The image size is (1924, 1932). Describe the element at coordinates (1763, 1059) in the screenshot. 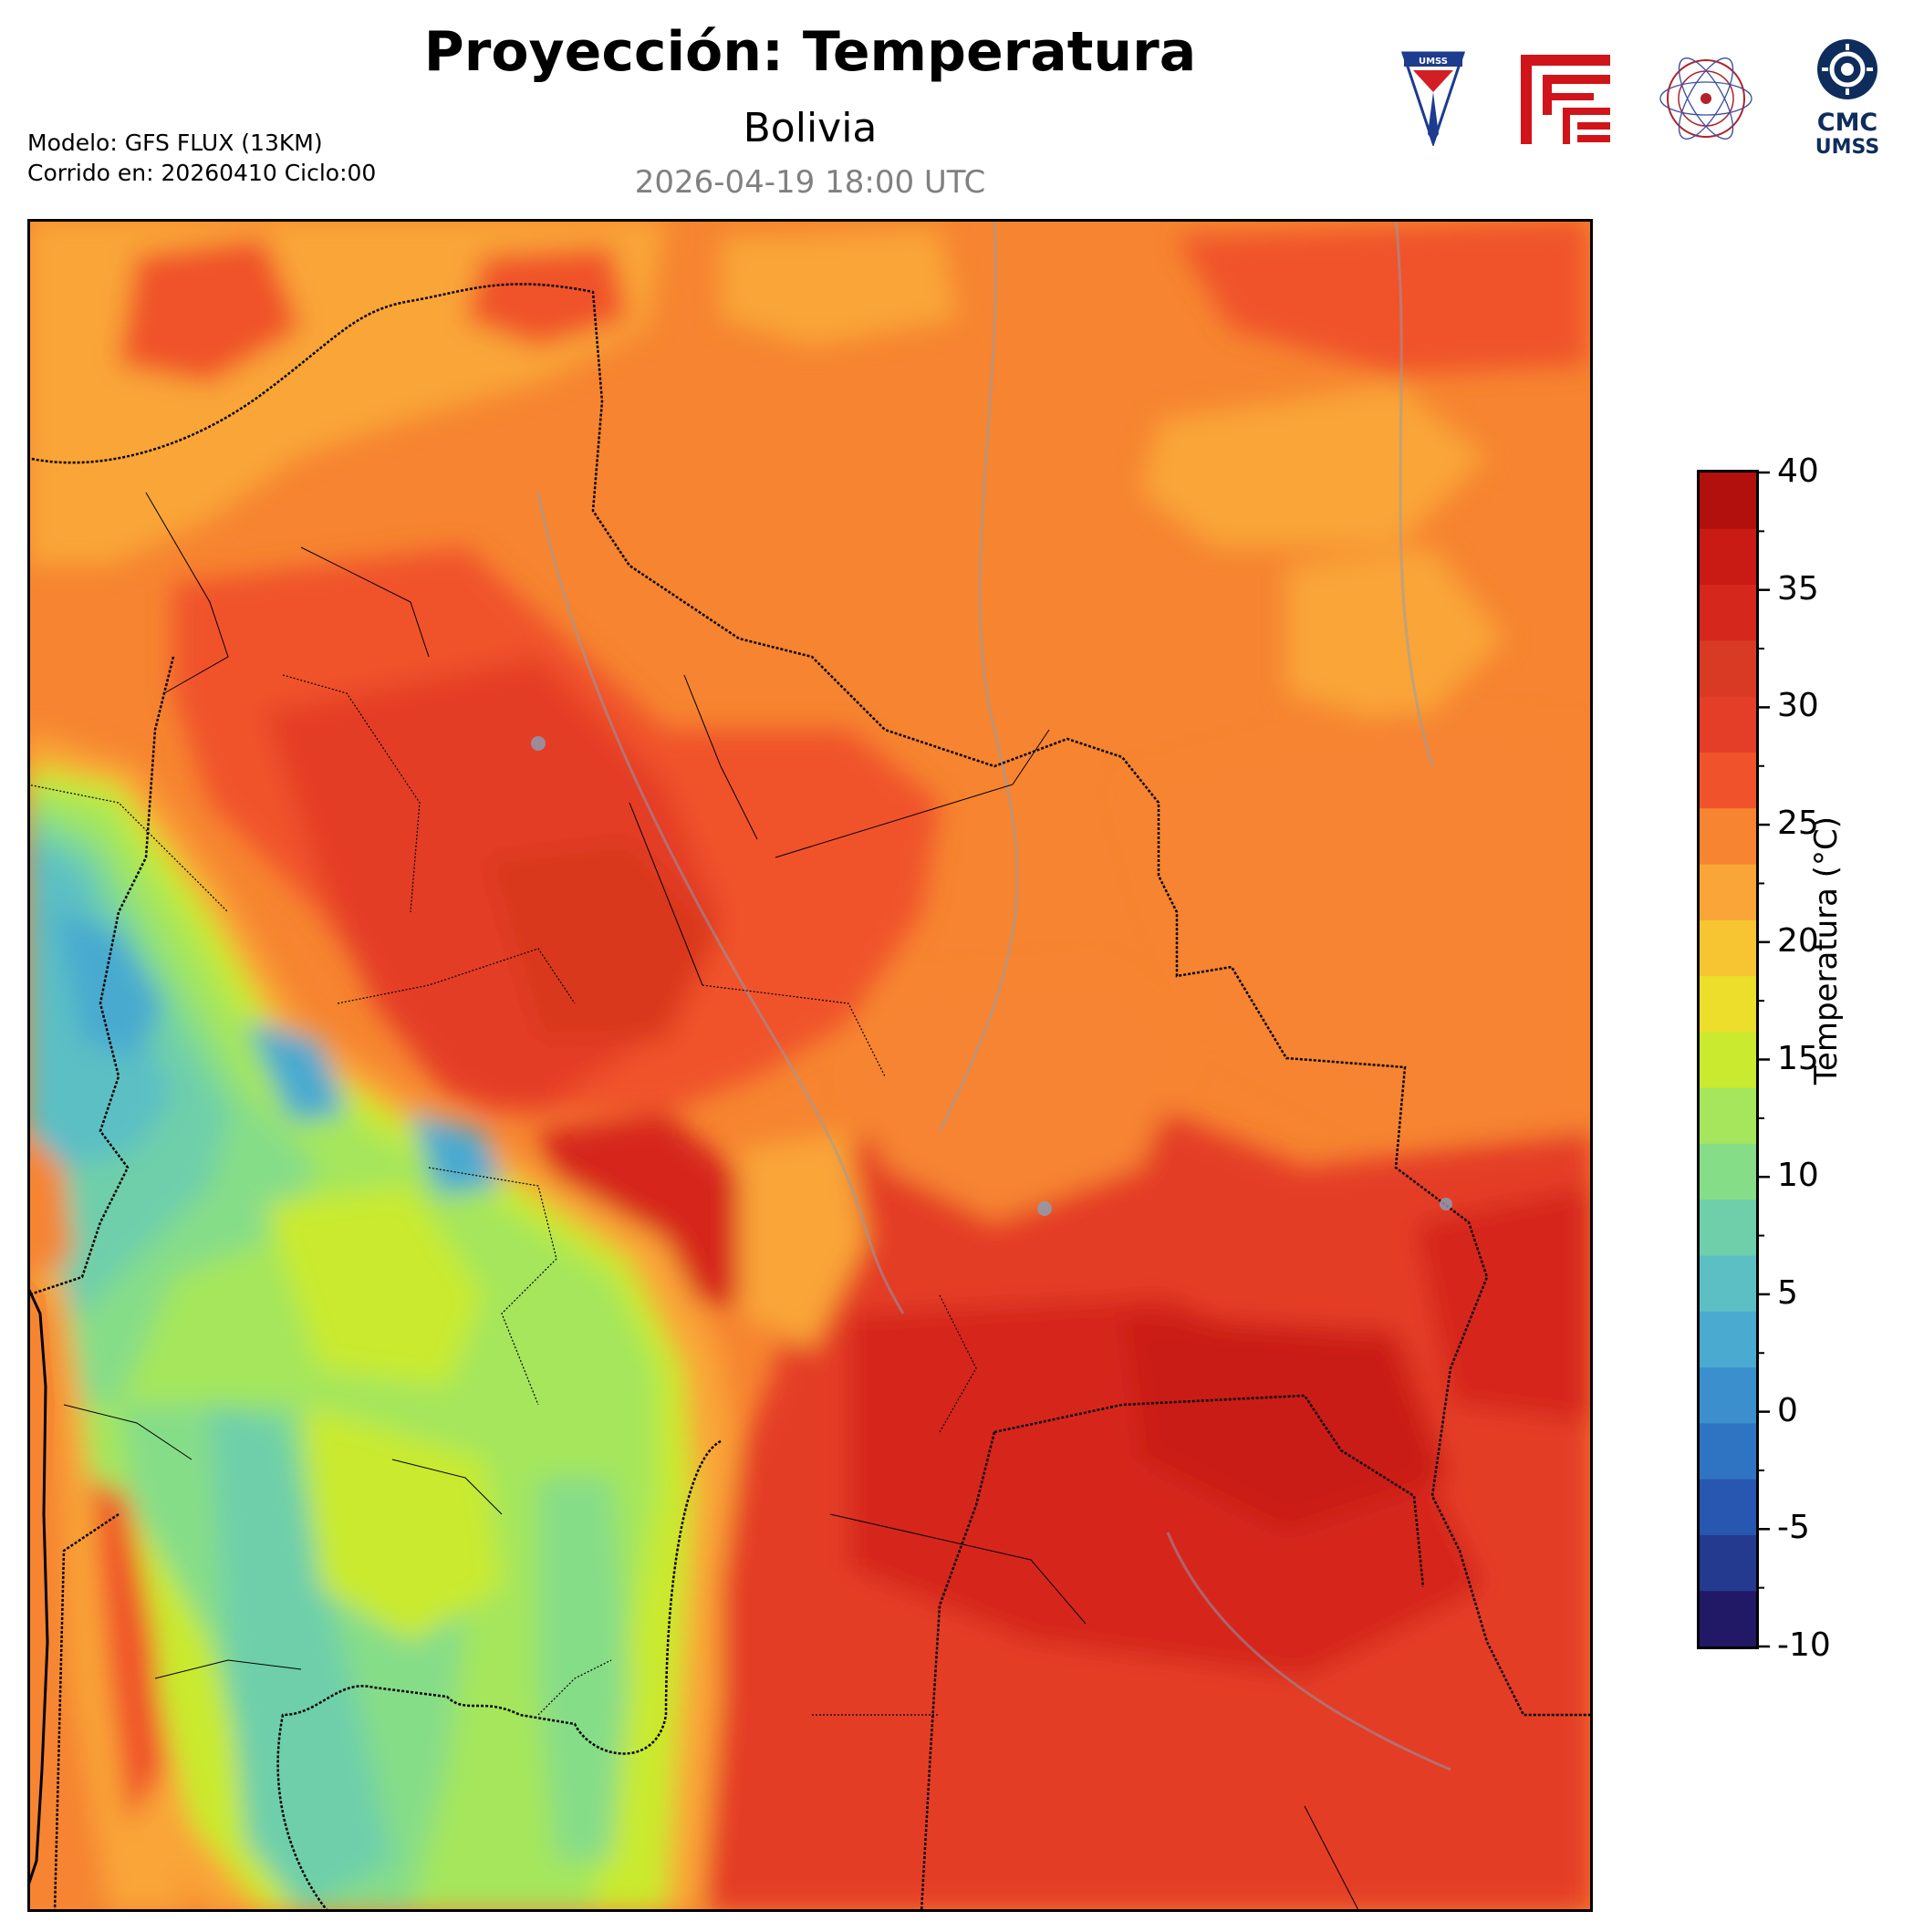

I see `colorbar-ticks` at that location.